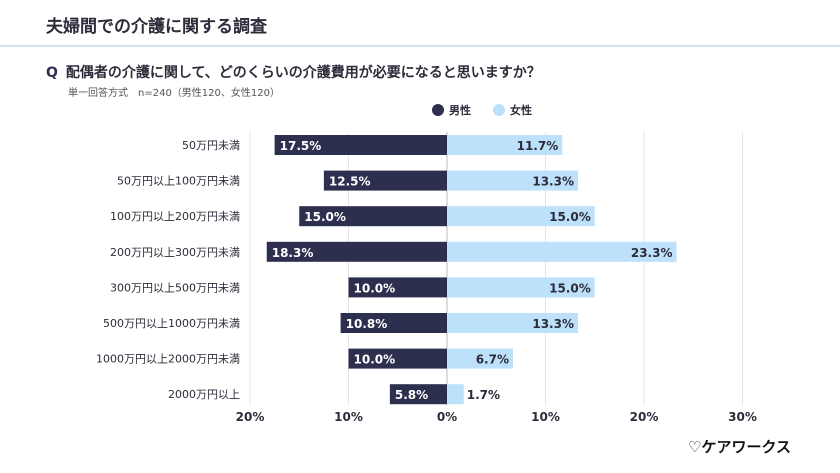 This screenshot has width=840, height=473. I want to click on category-label: 2000万円以上, so click(204, 394).